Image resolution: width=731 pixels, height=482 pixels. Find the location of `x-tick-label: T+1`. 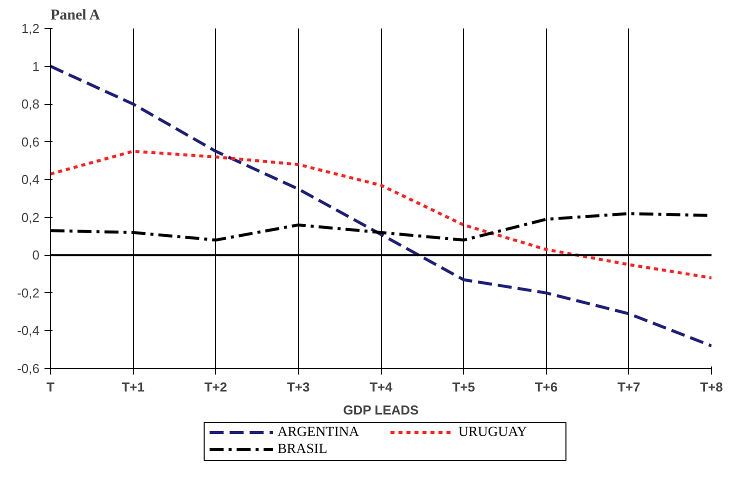

x-tick-label: T+1 is located at coordinates (133, 387).